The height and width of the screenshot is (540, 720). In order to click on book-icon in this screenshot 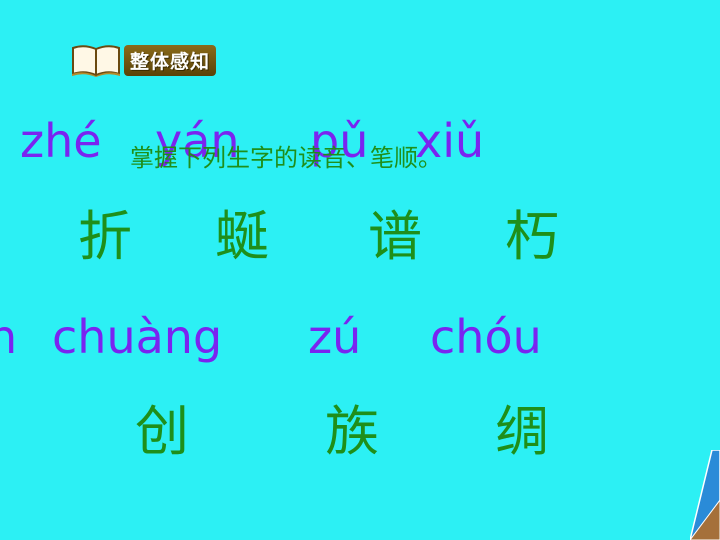, I will do `click(96, 61)`.